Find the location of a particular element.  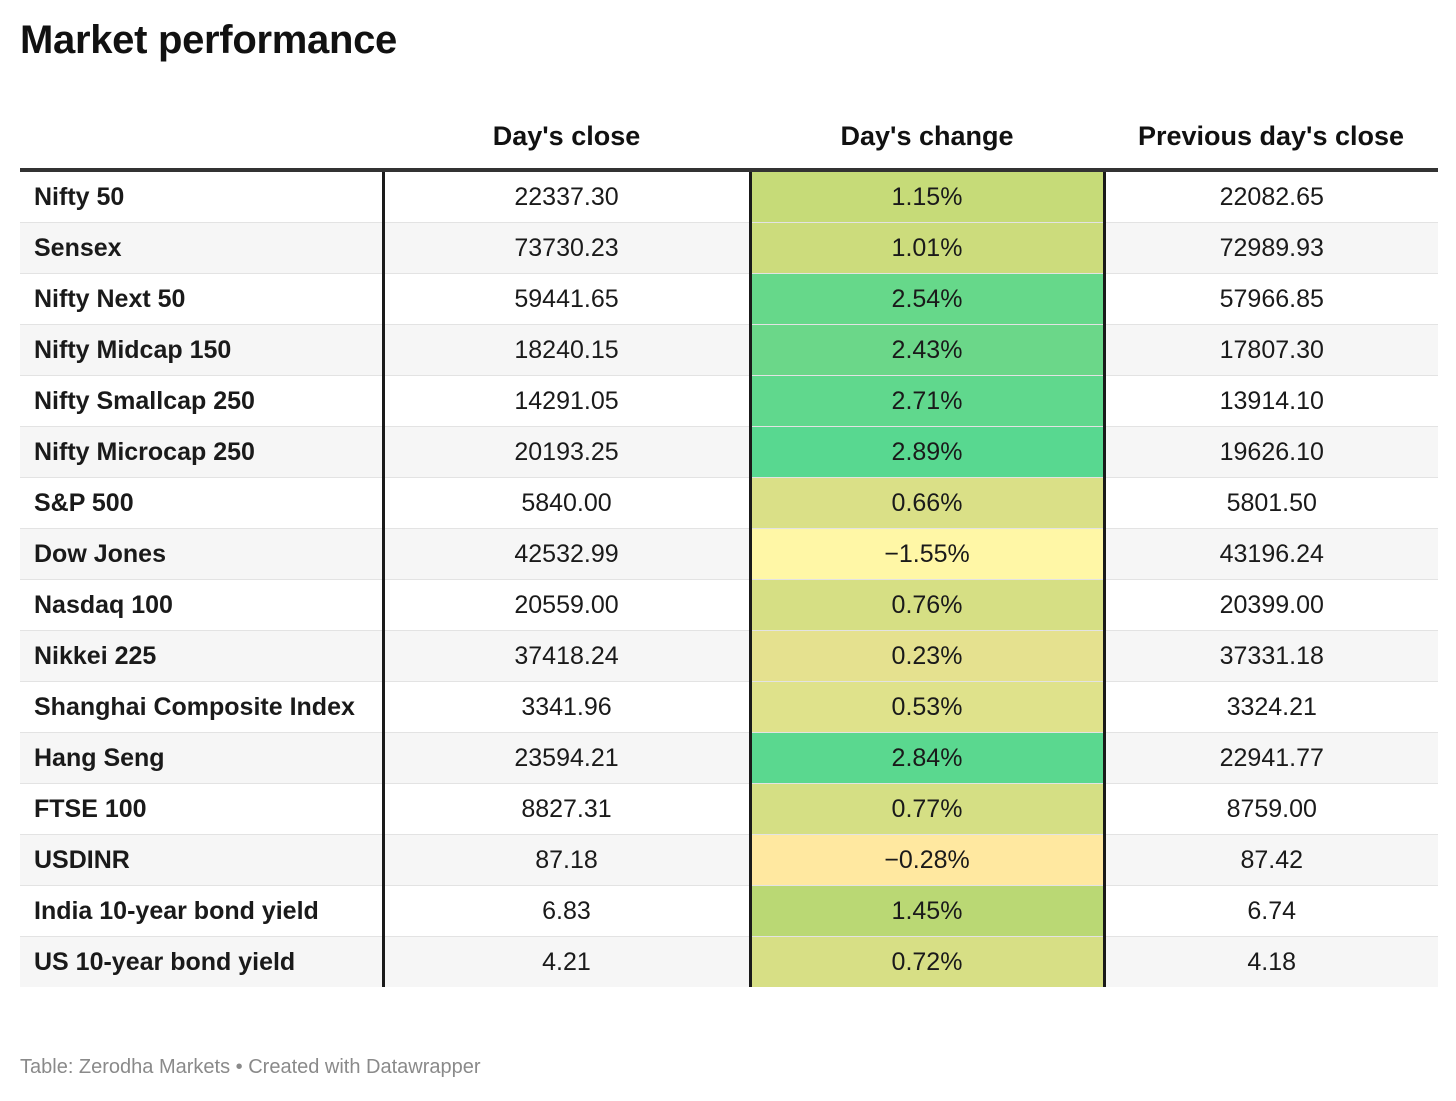

days-close-cell: 3341.96 is located at coordinates (567, 707).